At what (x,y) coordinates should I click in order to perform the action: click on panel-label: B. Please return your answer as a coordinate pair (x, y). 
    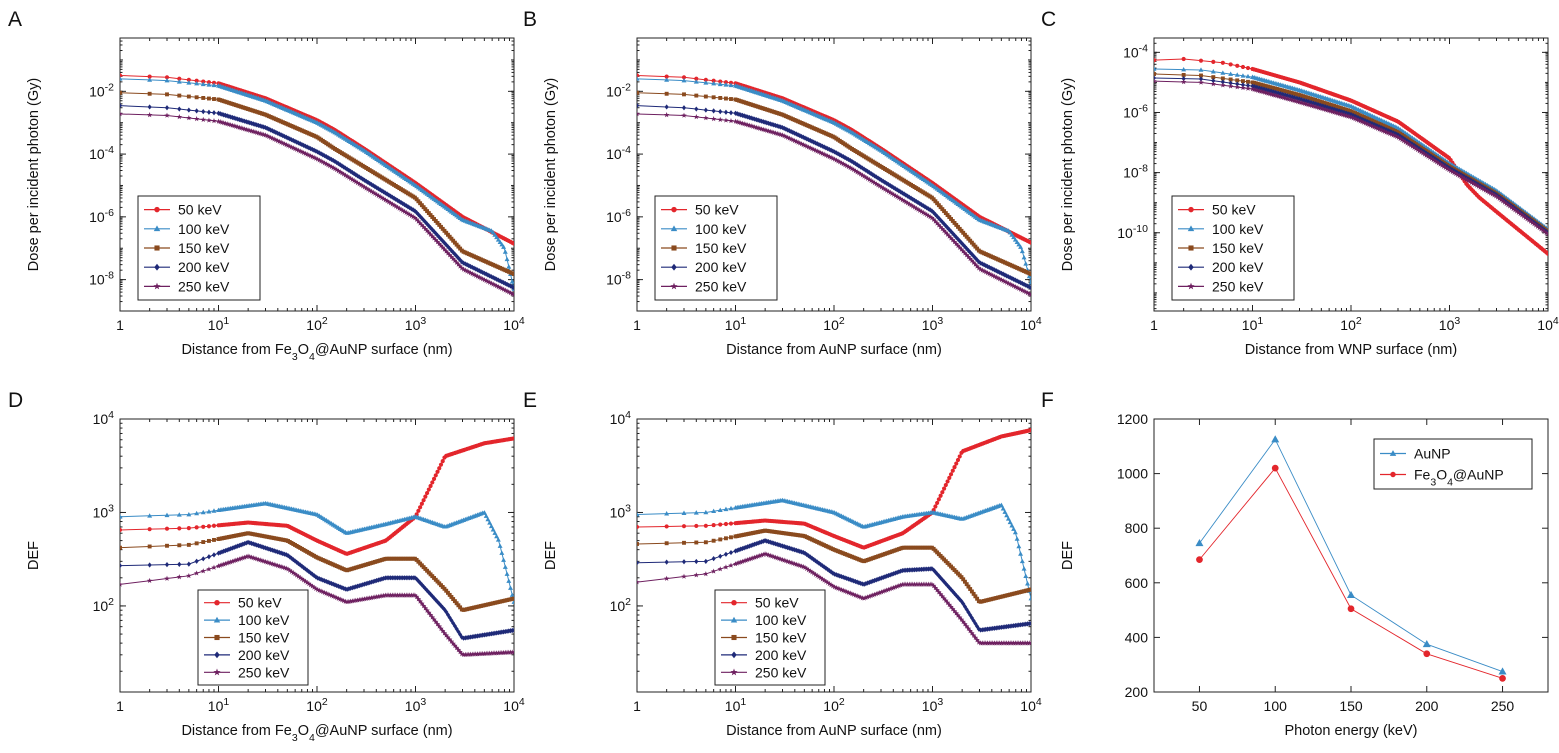
    Looking at the image, I should click on (530, 19).